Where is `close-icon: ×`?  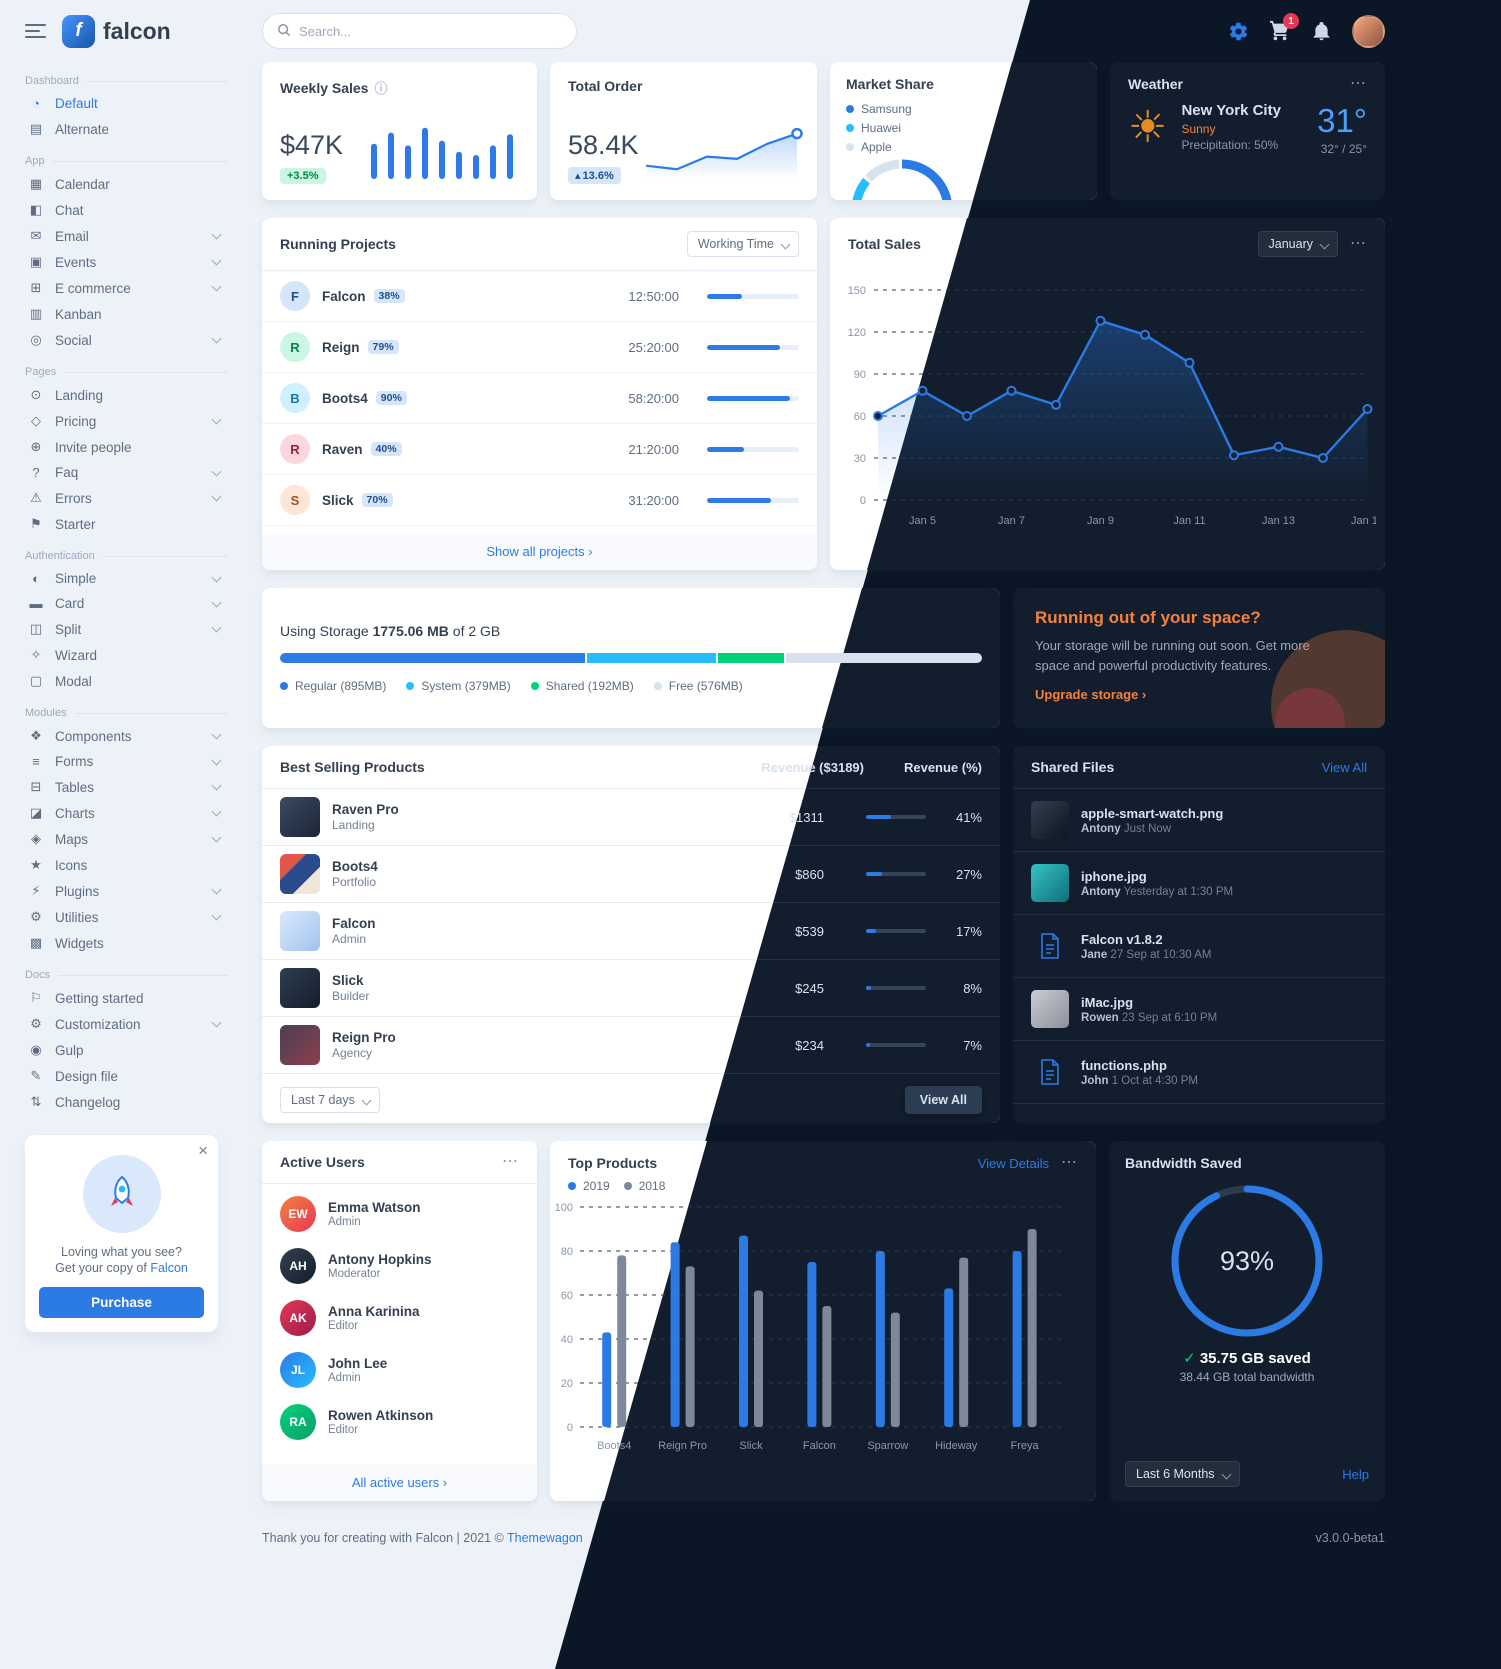
close-icon: × is located at coordinates (203, 1150).